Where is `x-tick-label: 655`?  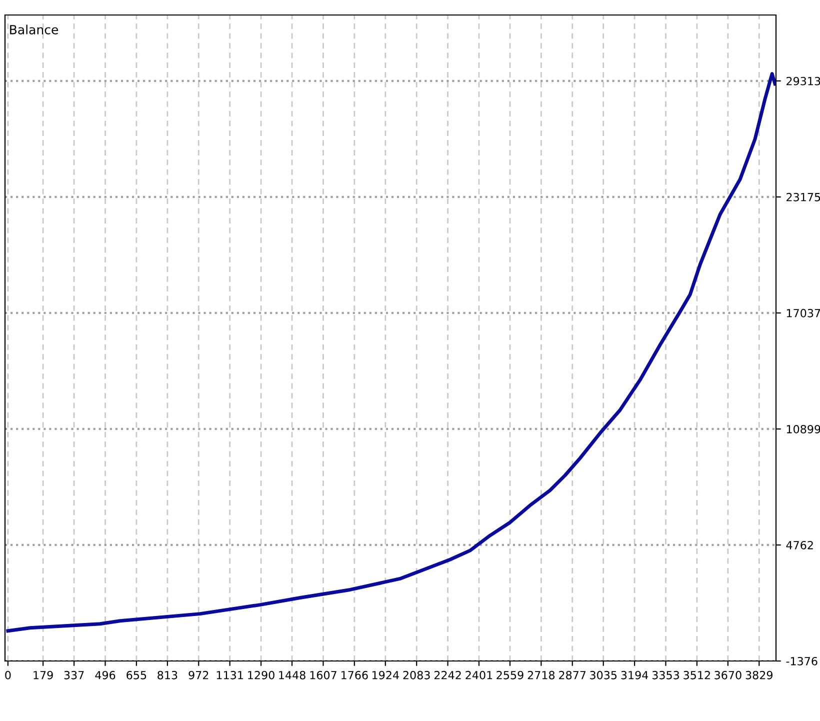 x-tick-label: 655 is located at coordinates (136, 675).